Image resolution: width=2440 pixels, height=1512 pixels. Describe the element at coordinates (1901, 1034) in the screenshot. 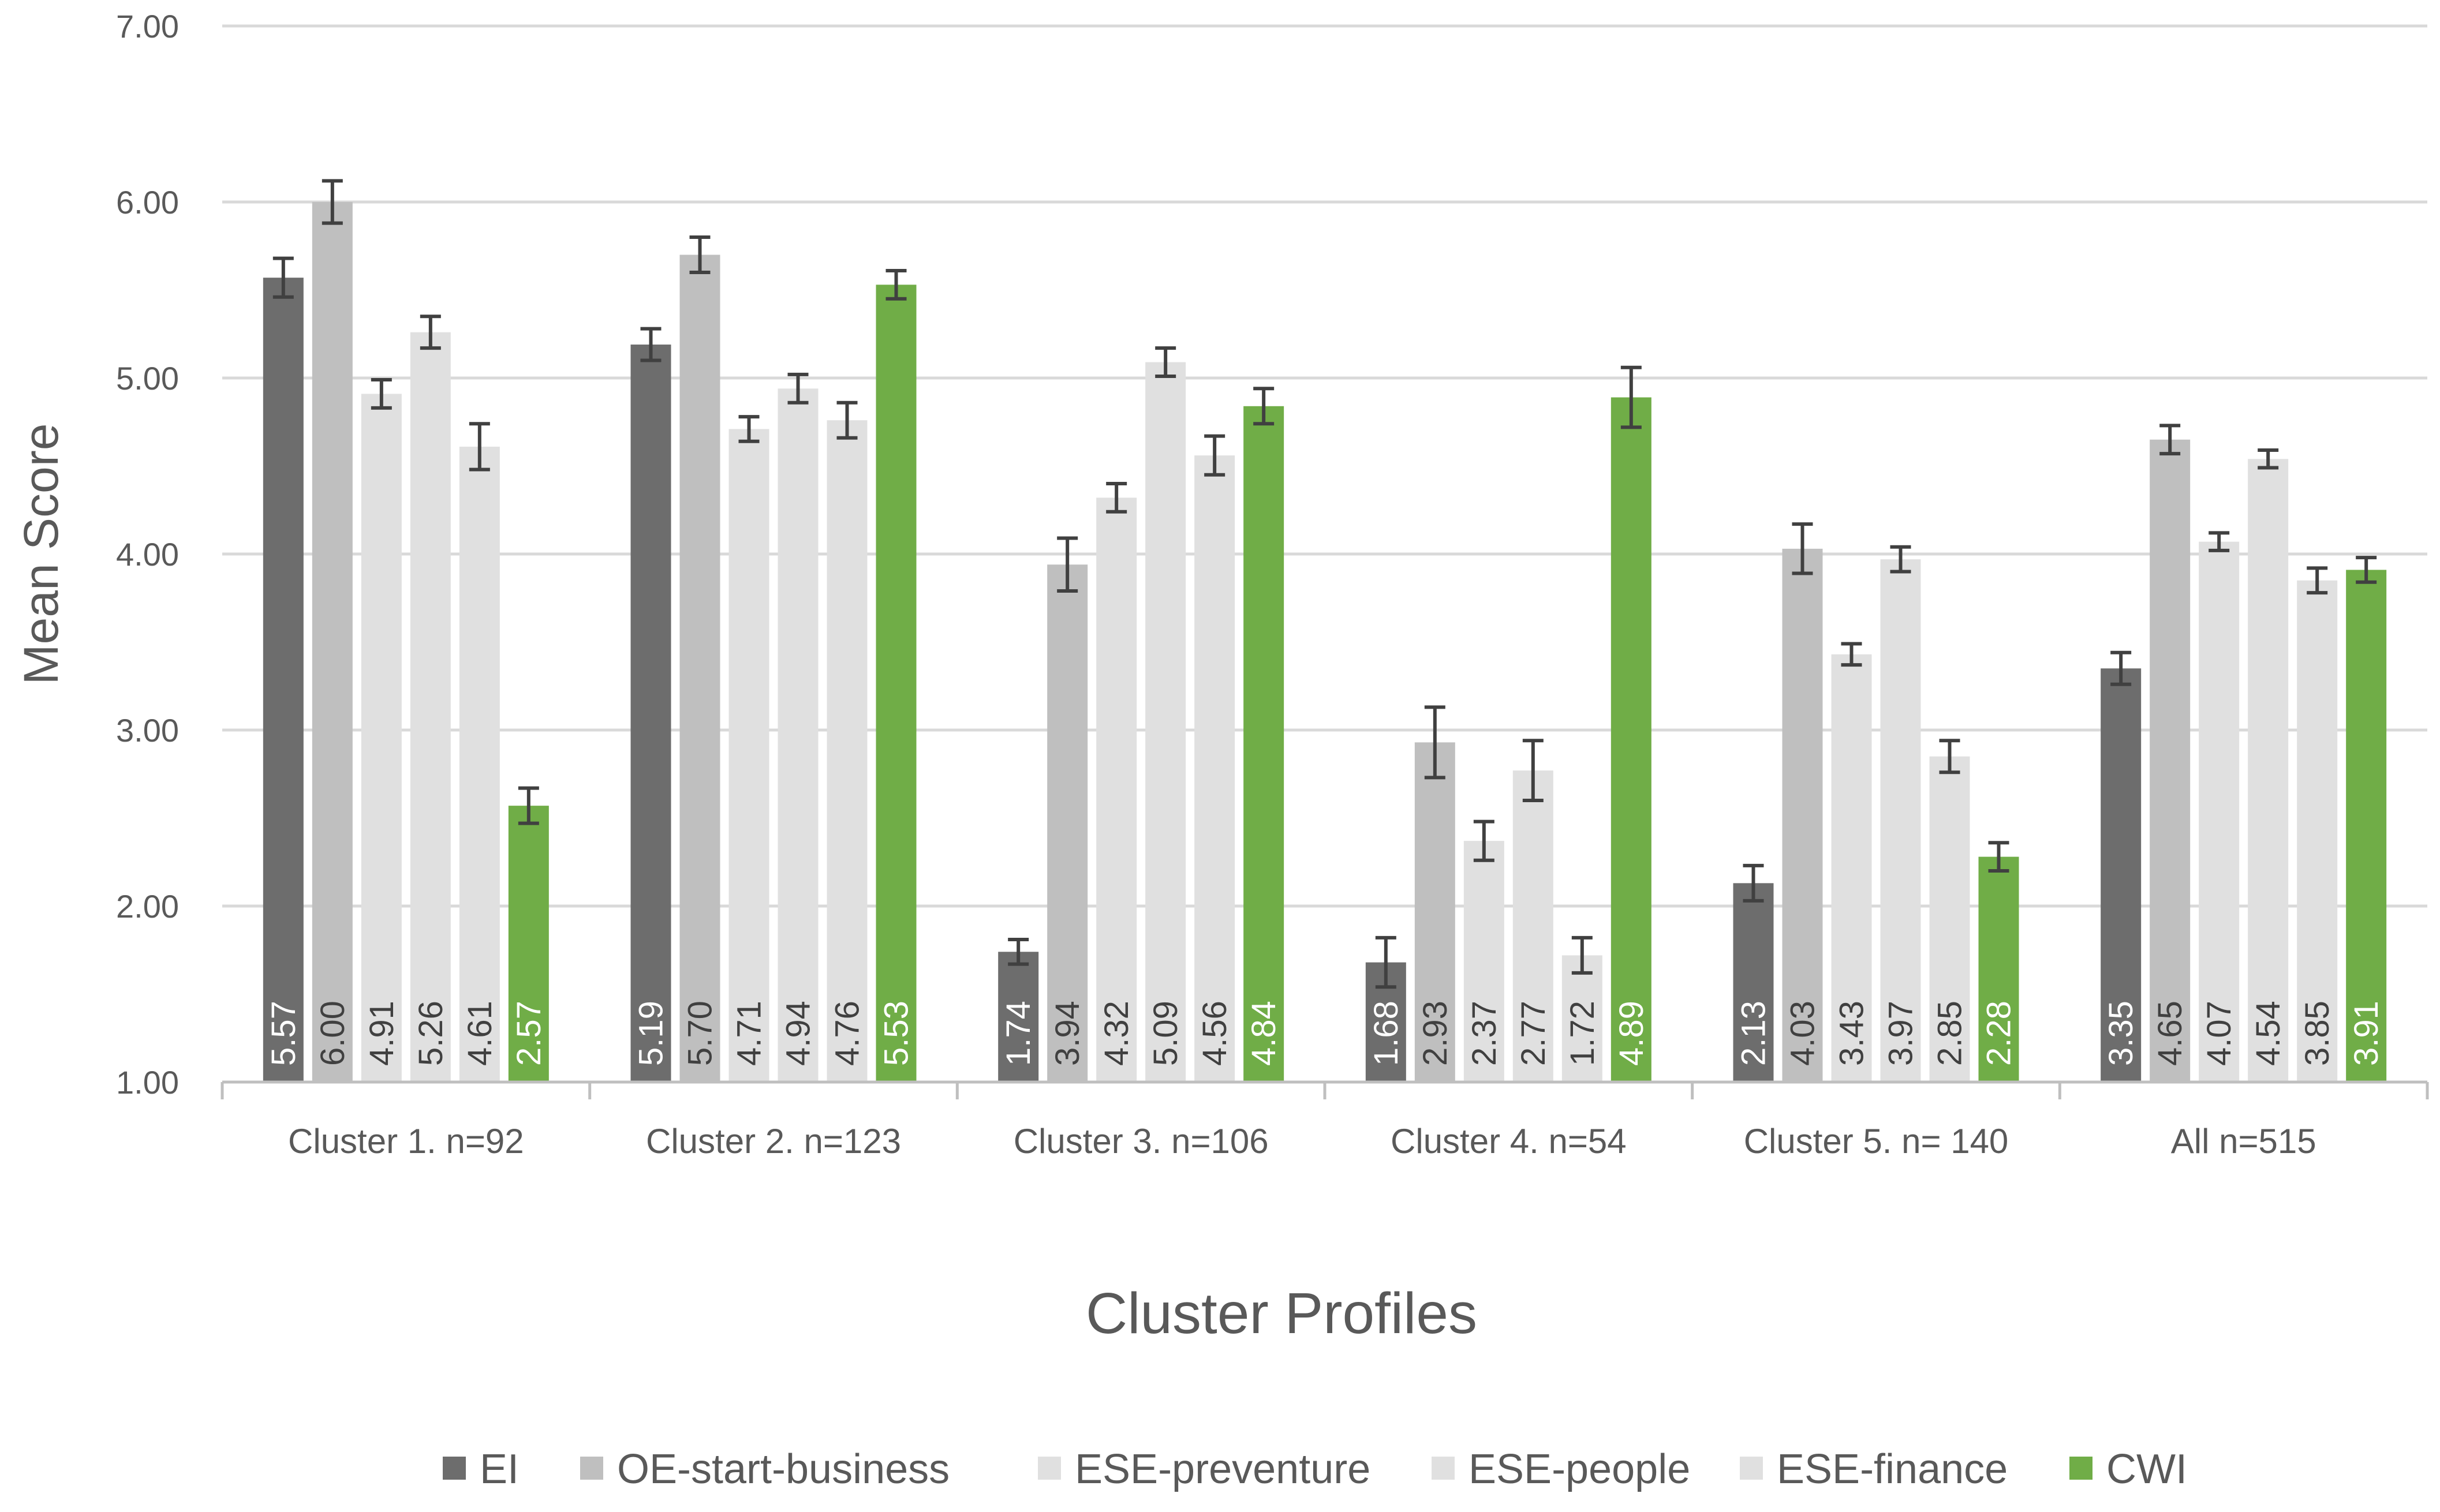

I see `data-label: 3.97` at that location.